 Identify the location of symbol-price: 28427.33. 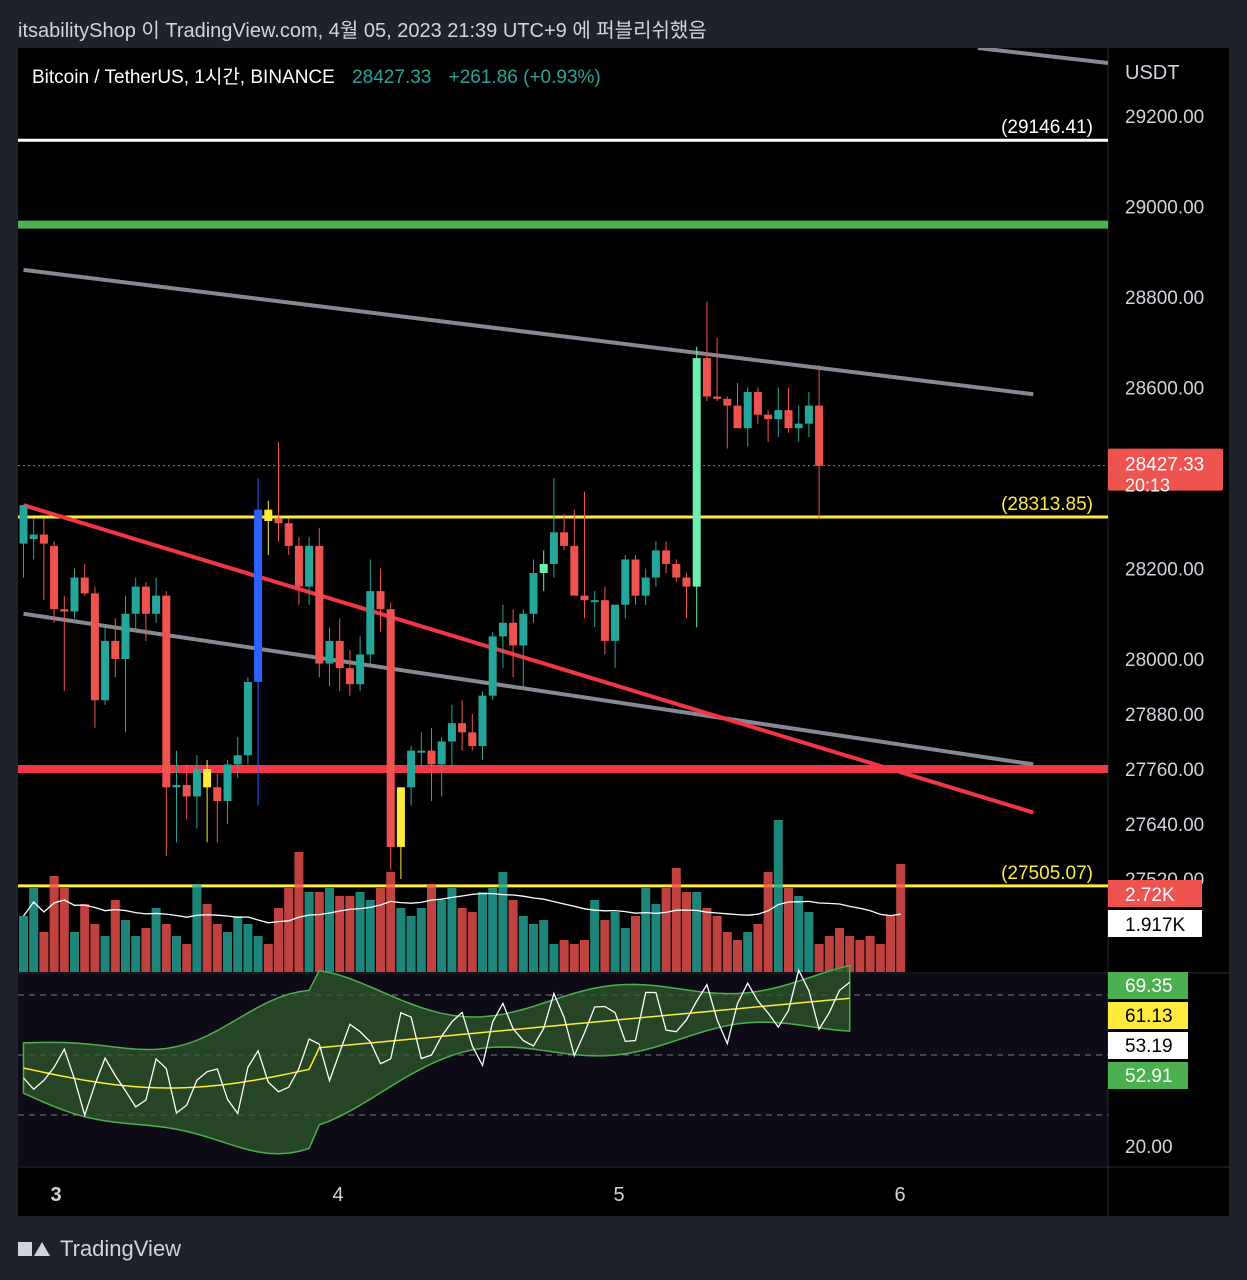
(391, 77).